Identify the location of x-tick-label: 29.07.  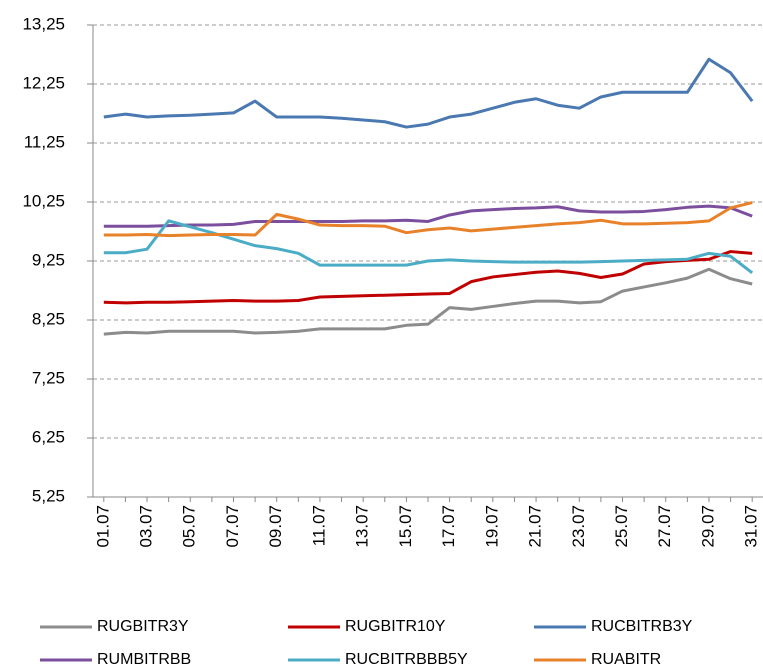
(707, 526).